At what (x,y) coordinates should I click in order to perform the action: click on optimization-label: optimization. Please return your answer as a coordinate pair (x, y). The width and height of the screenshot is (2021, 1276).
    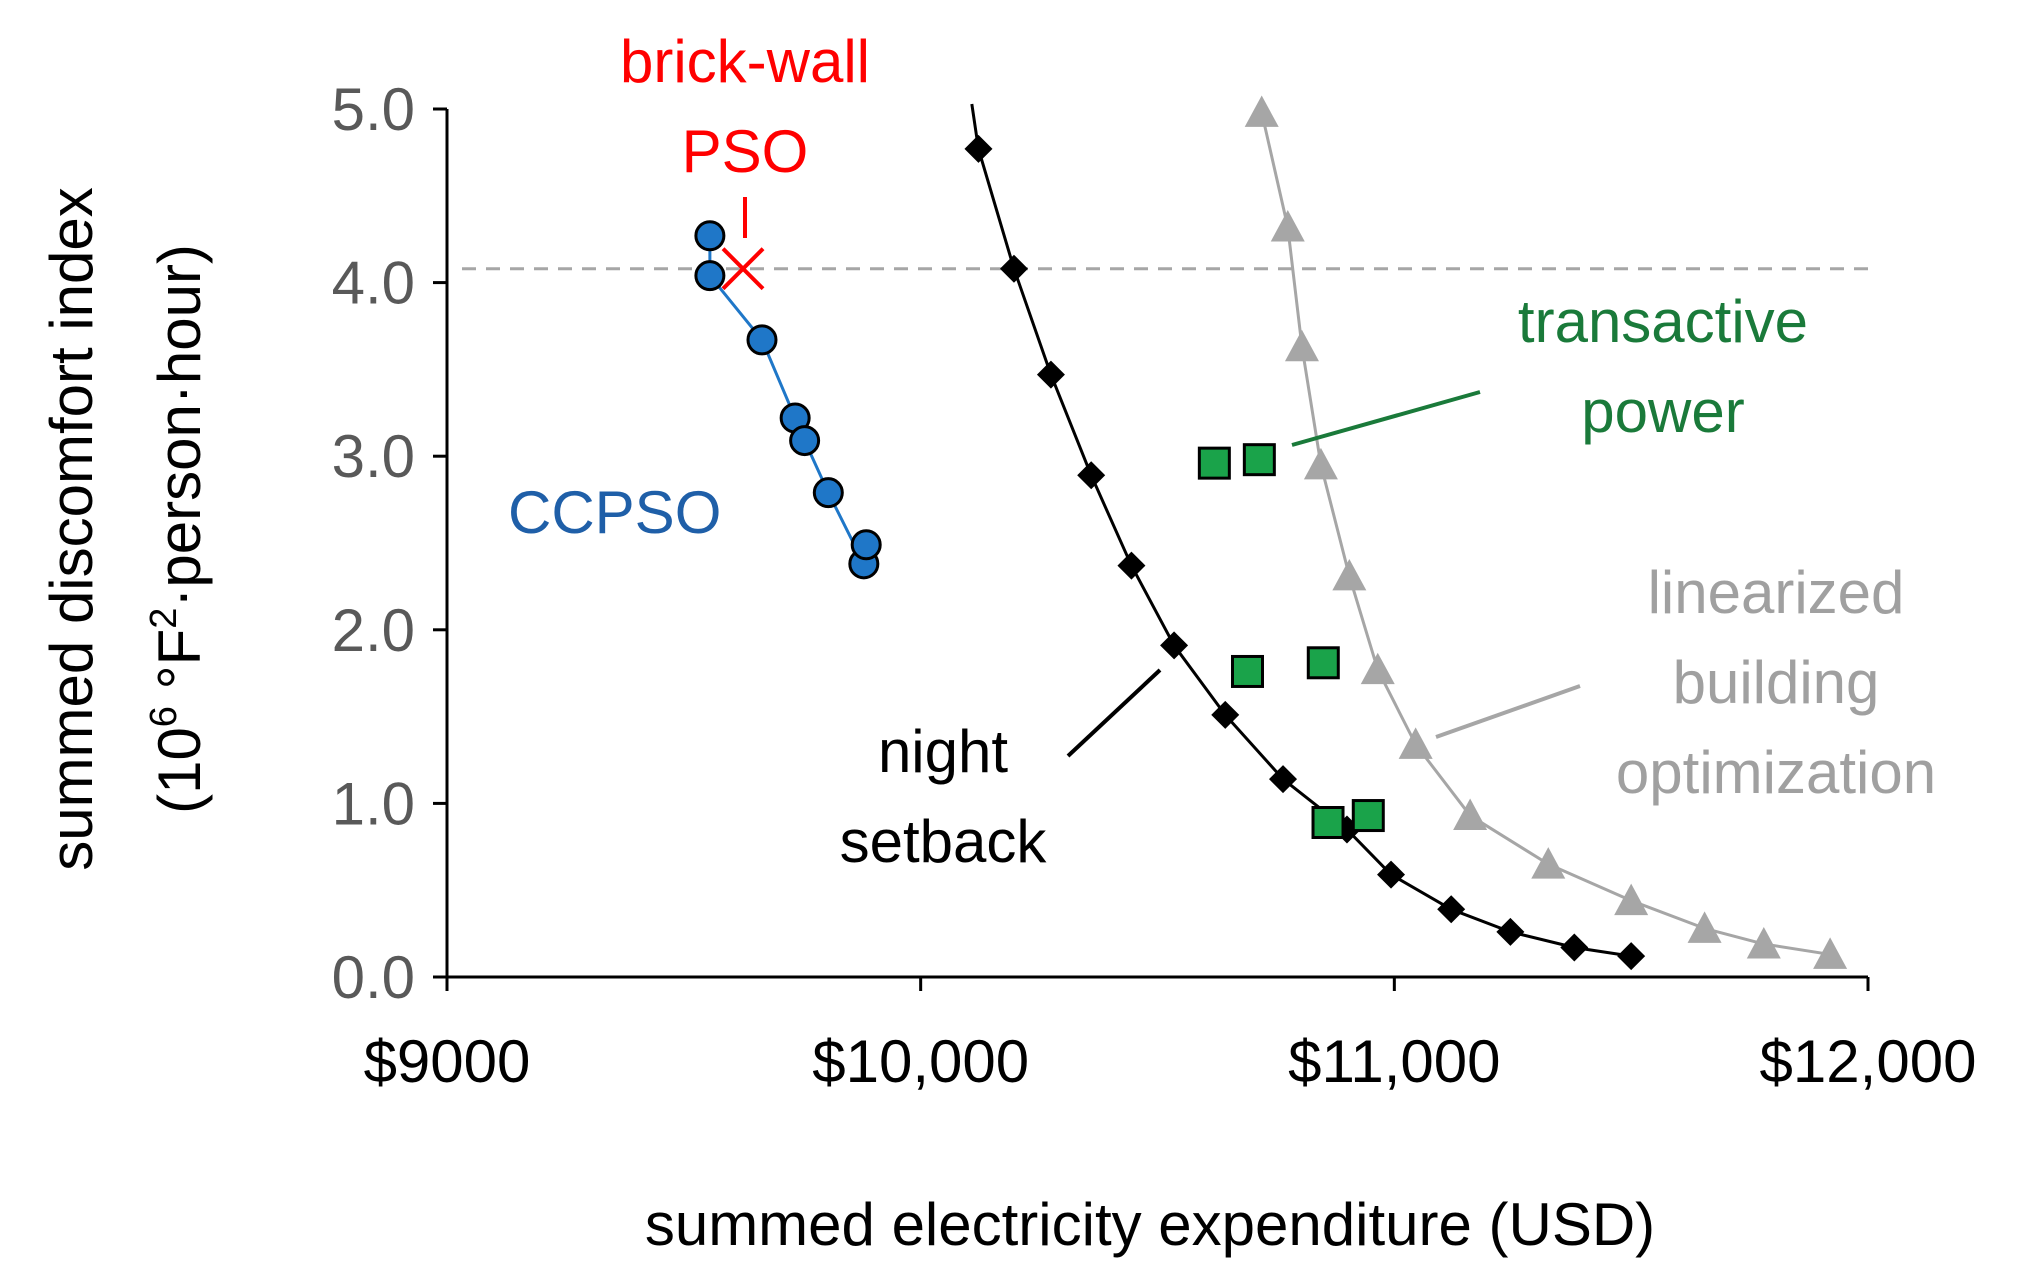
    Looking at the image, I should click on (1776, 772).